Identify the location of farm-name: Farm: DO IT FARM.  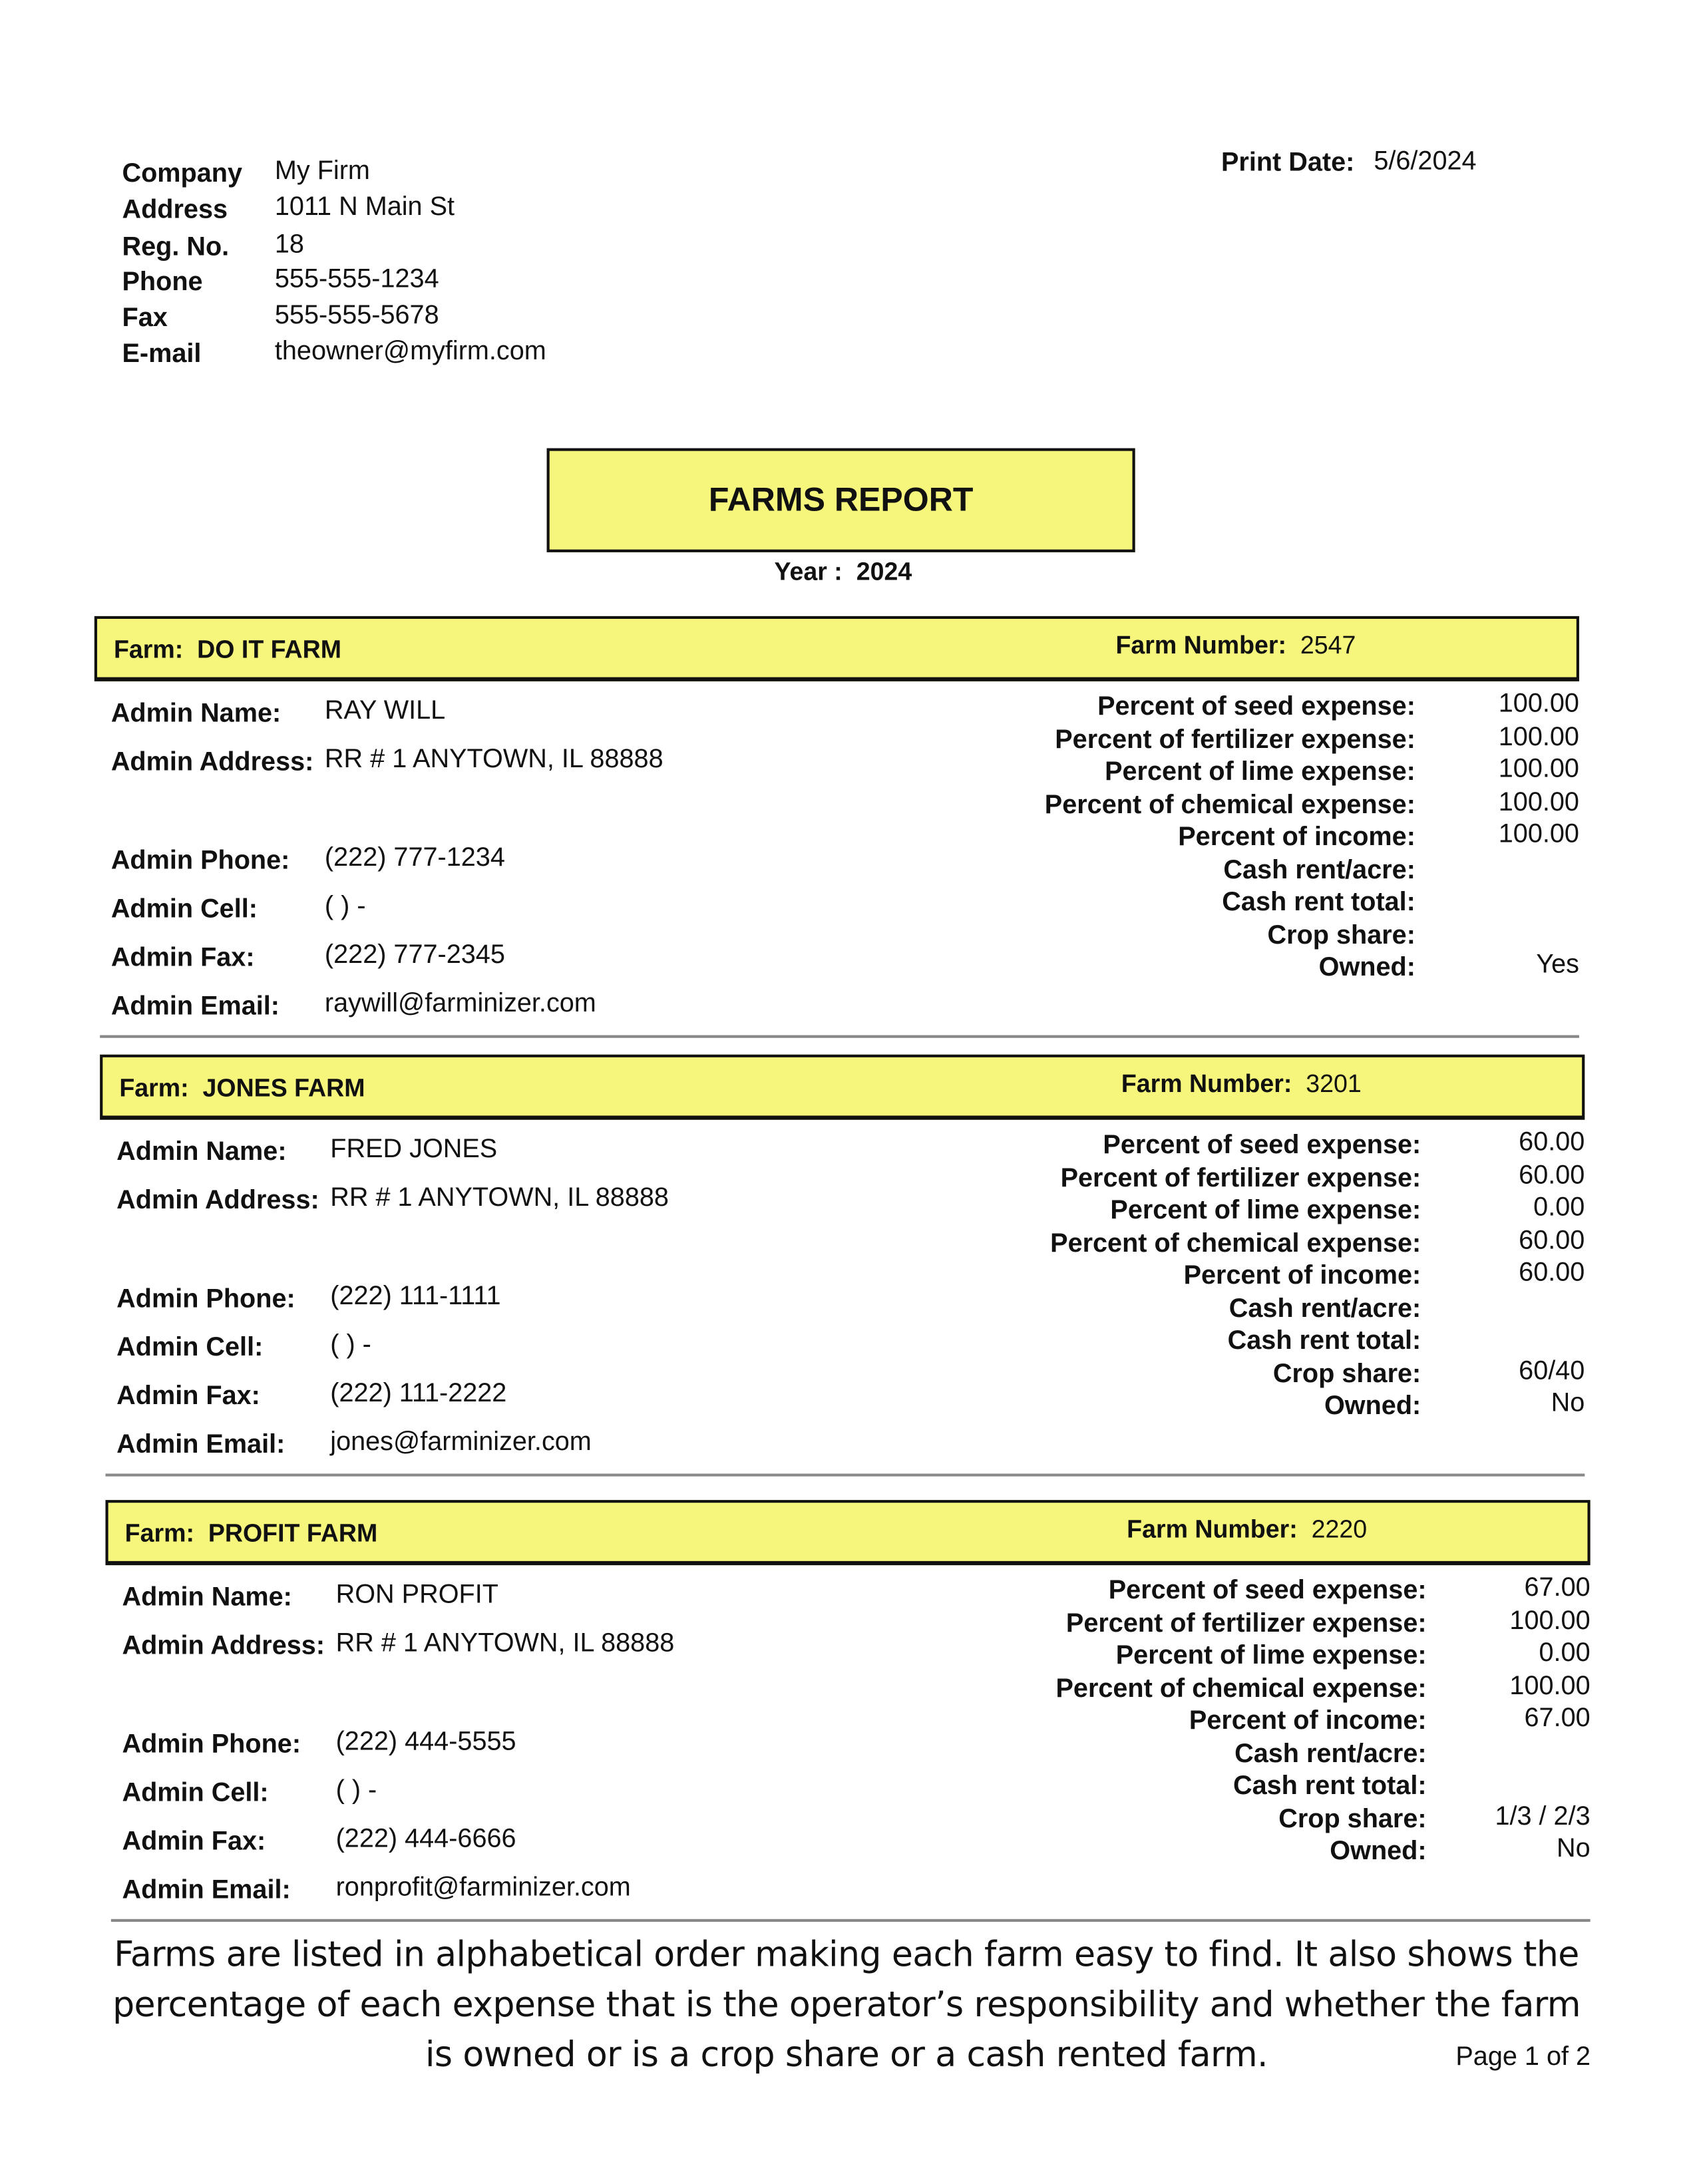
(227, 650).